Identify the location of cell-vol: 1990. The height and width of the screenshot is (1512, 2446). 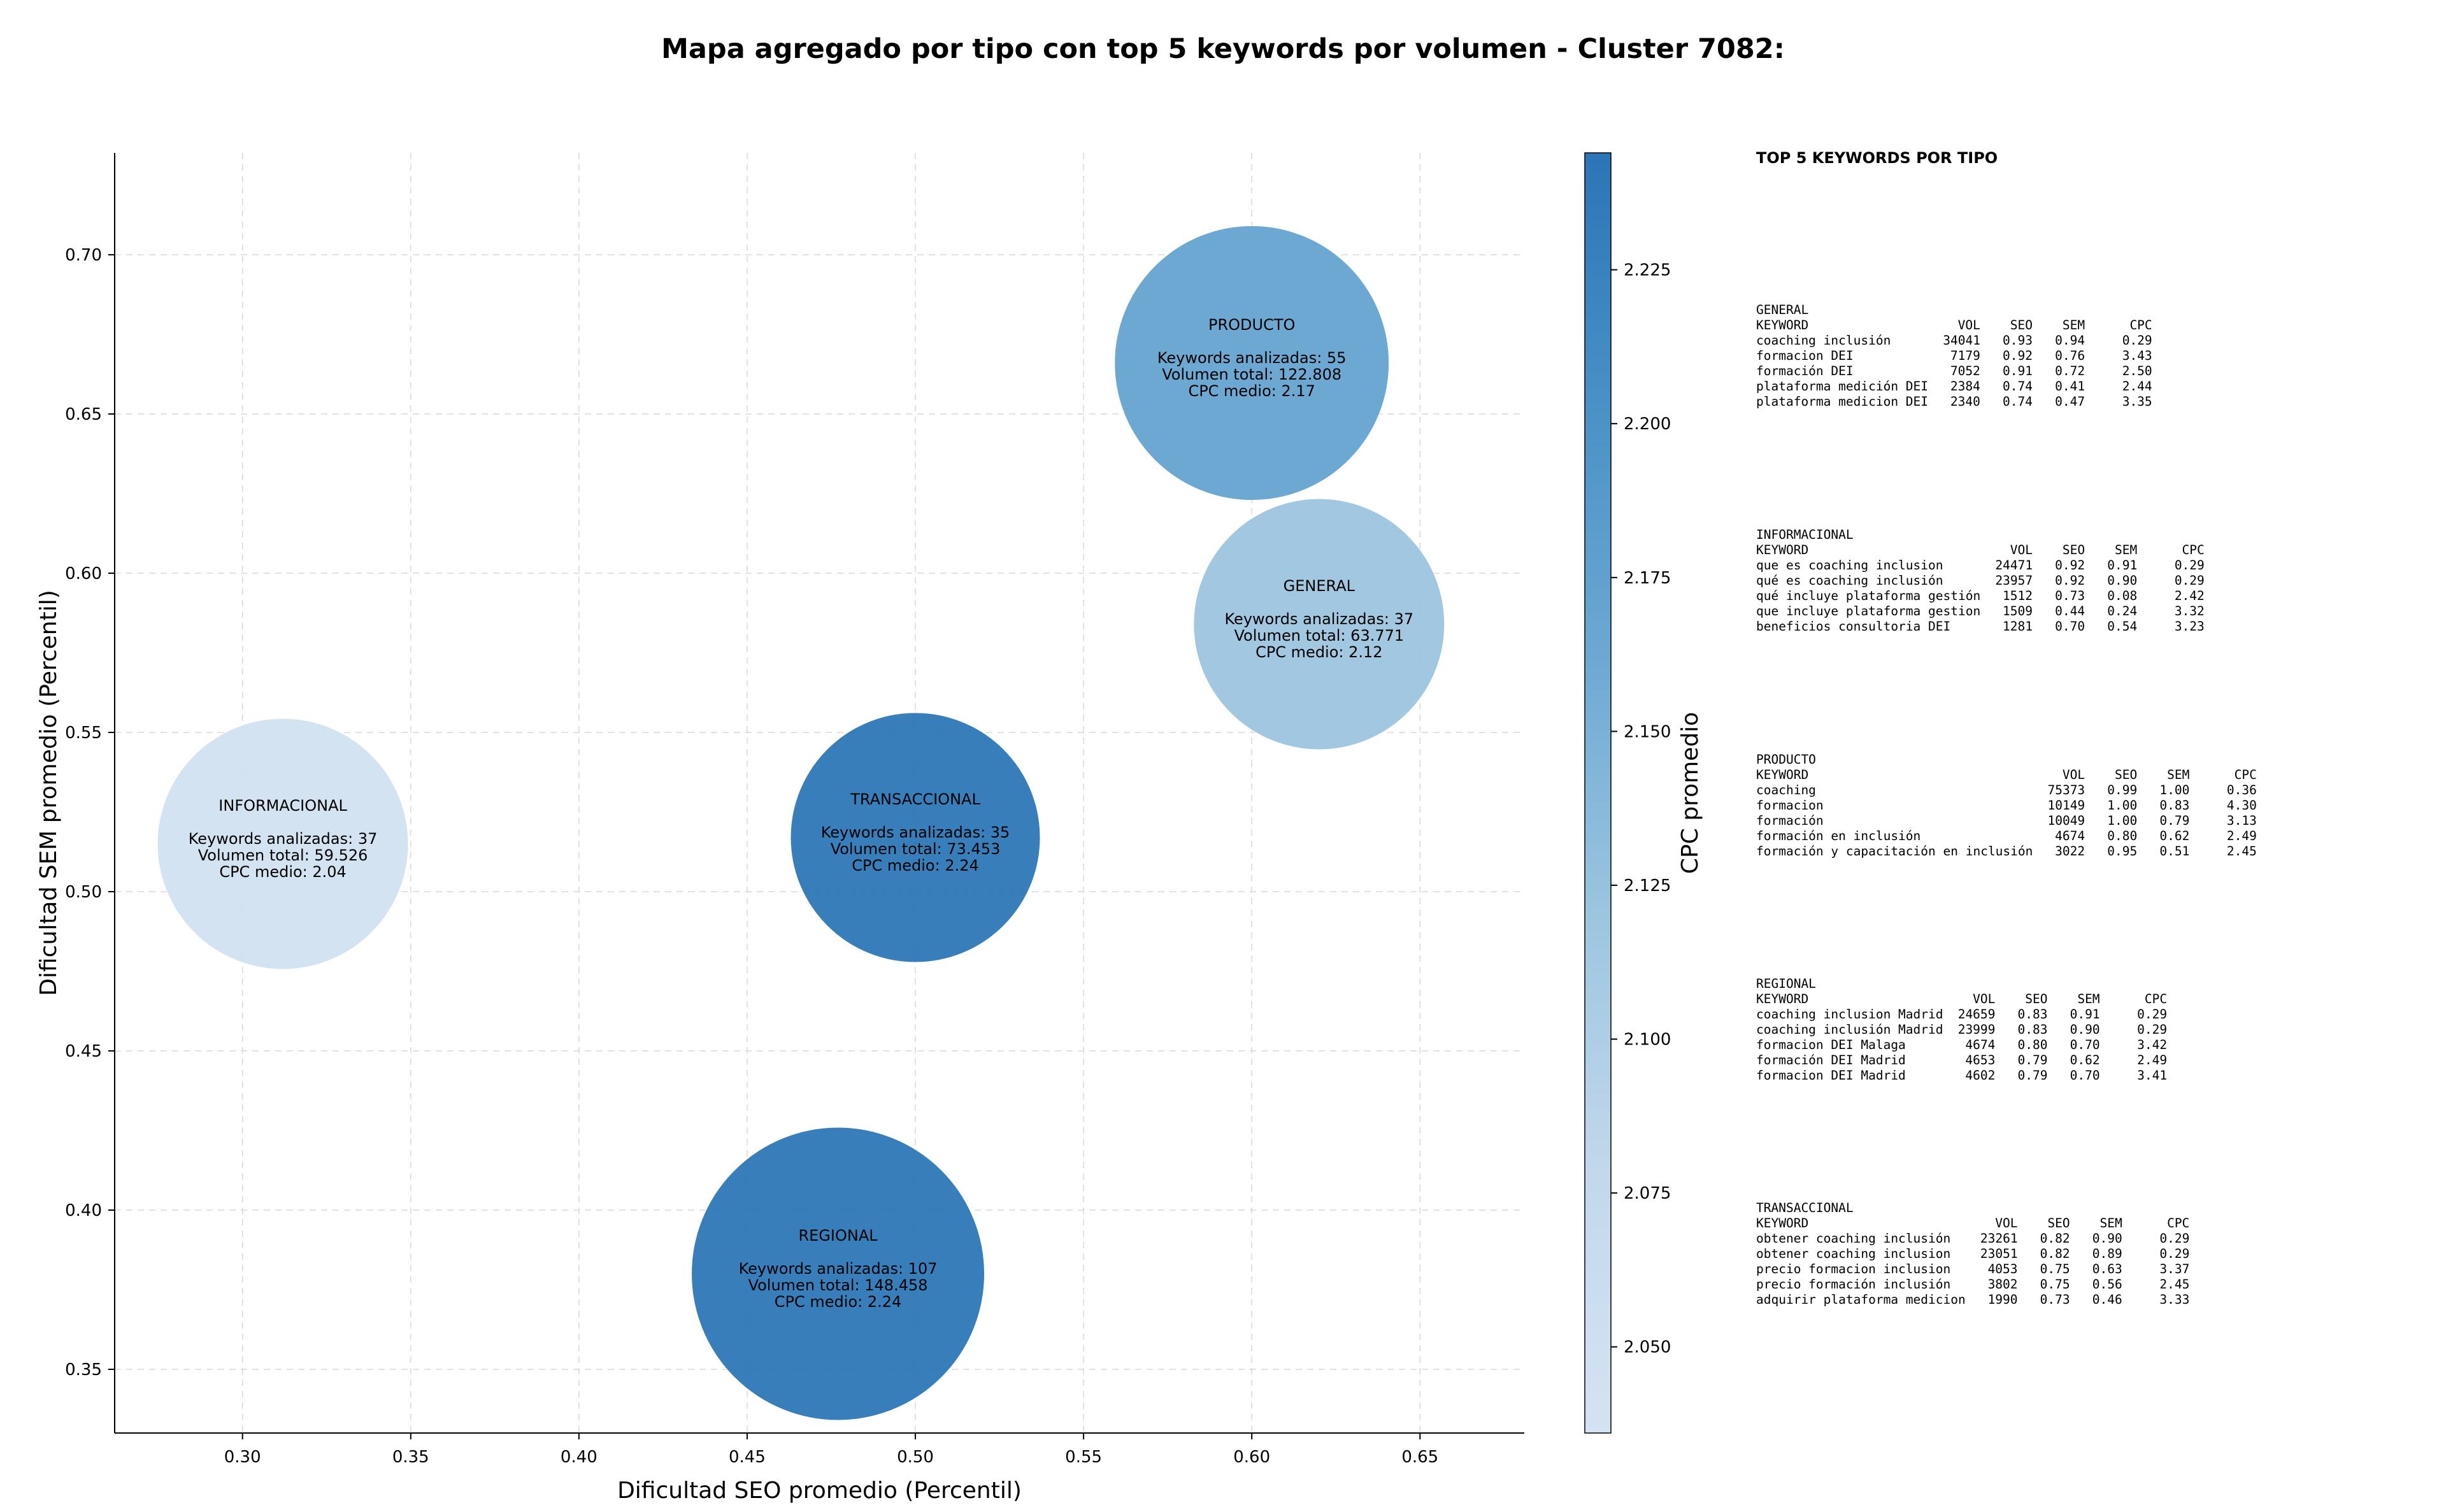
(2002, 1299).